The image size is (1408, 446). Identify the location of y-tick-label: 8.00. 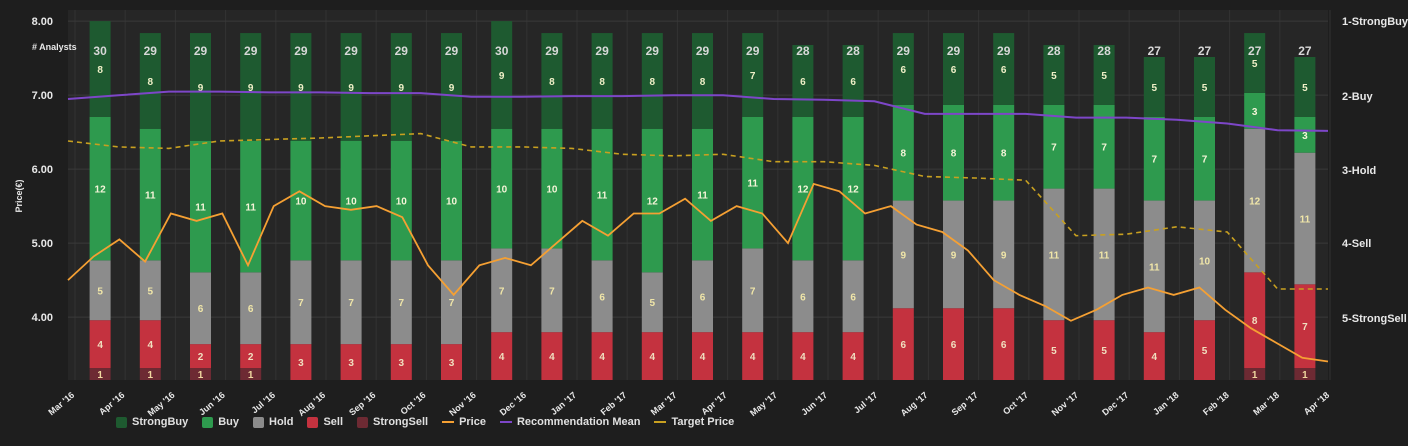
(42, 22).